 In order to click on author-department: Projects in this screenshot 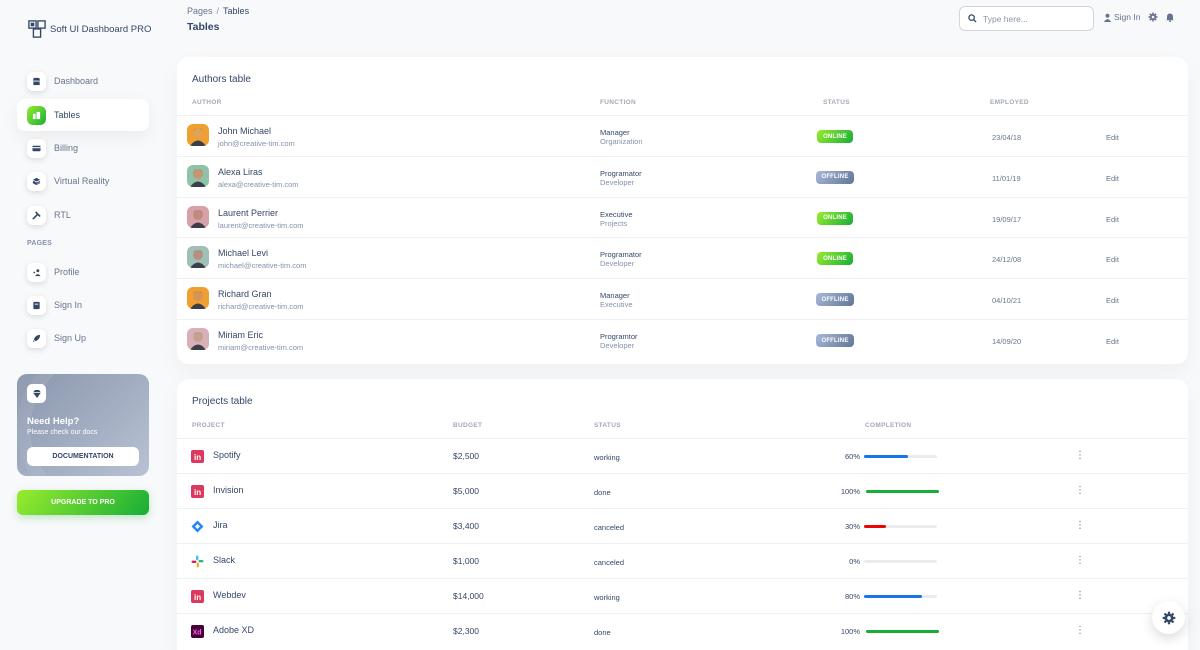, I will do `click(614, 223)`.